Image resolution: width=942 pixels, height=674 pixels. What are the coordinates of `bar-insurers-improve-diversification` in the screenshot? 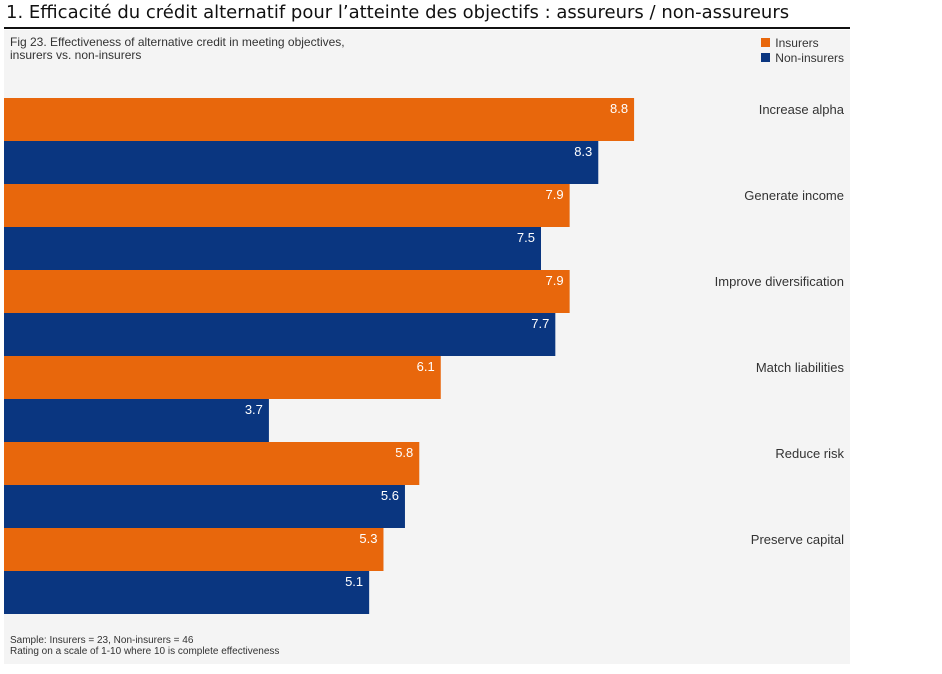 It's located at (287, 291).